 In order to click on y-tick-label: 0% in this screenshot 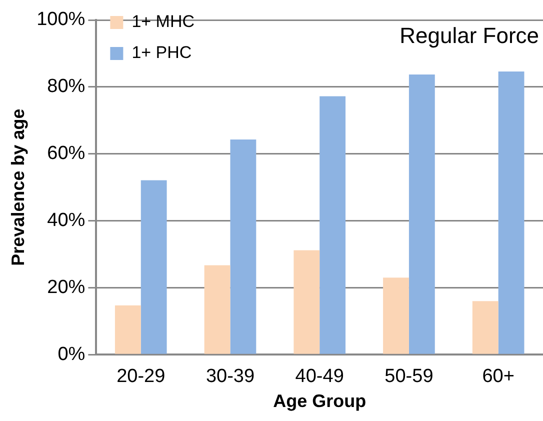, I will do `click(72, 354)`.